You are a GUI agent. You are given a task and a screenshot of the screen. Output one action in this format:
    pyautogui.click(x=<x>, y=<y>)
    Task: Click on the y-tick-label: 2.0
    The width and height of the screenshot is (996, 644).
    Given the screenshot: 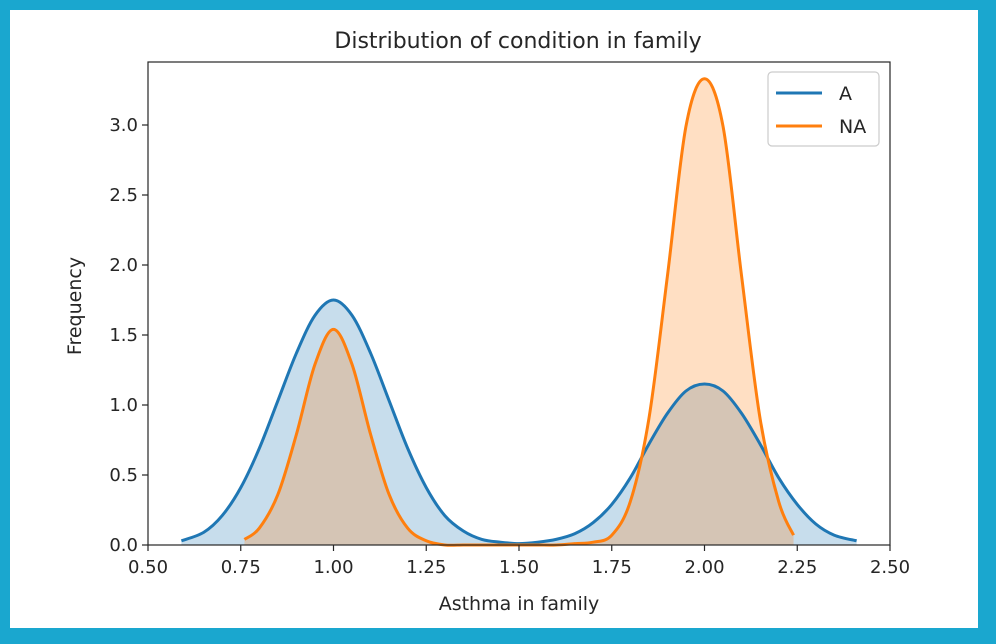 What is the action you would take?
    pyautogui.click(x=123, y=265)
    